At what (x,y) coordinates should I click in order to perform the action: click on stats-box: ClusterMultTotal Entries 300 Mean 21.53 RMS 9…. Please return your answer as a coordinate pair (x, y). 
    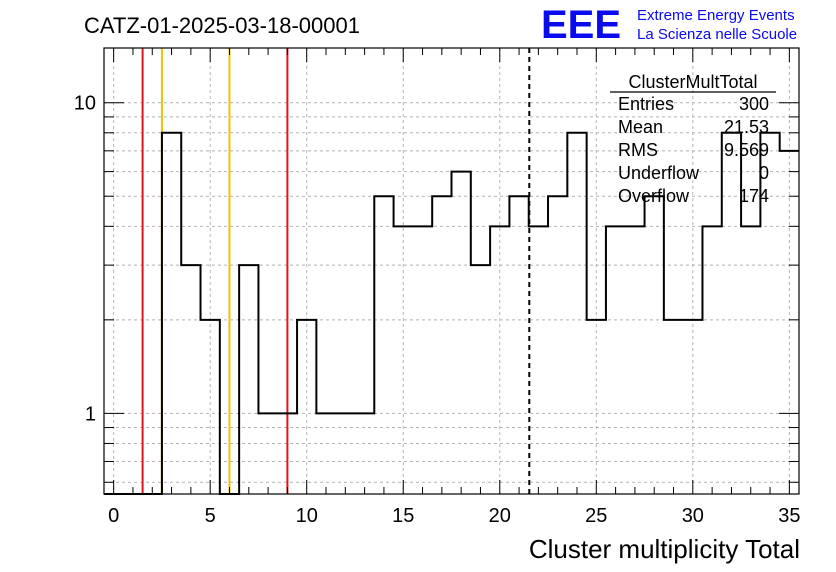
    Looking at the image, I should click on (693, 139).